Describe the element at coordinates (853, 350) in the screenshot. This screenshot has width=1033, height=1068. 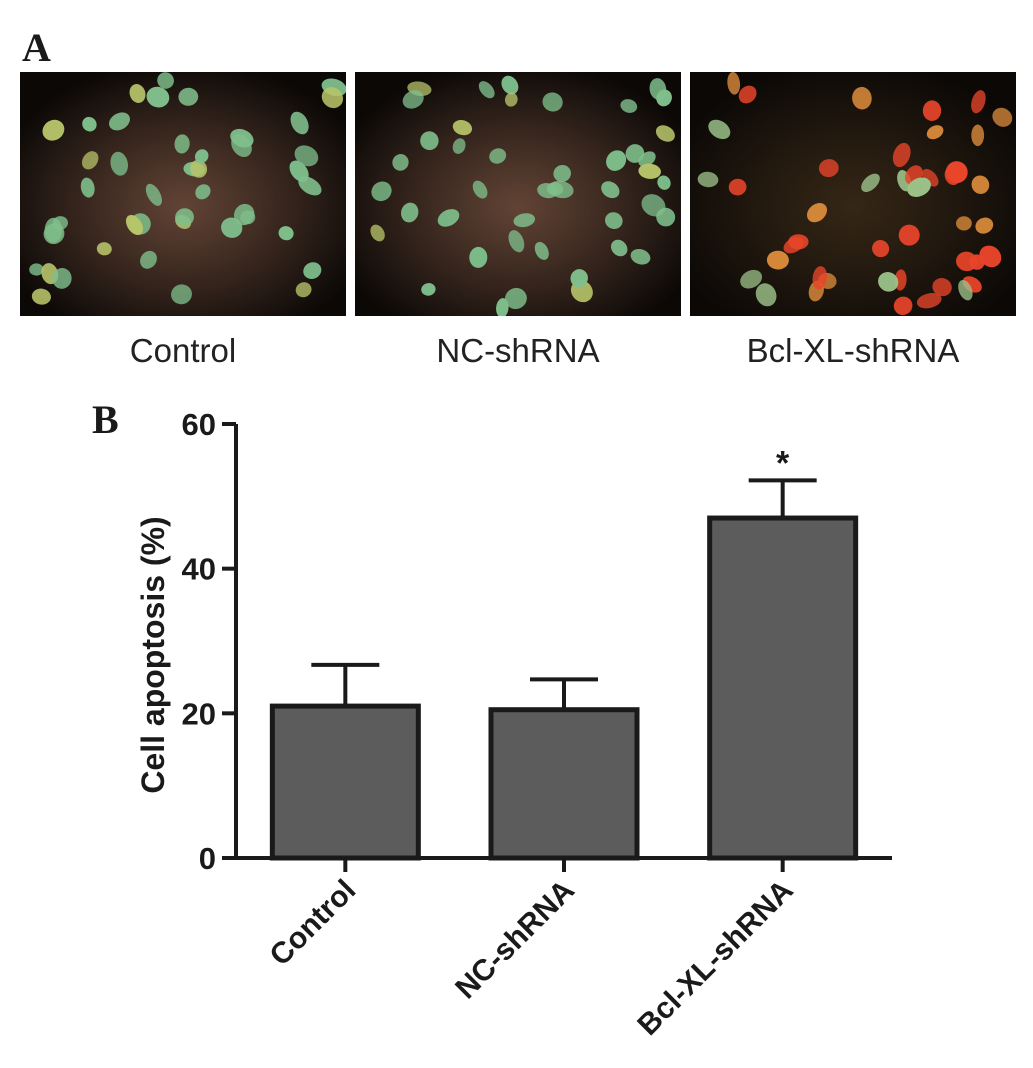
I see `micrograph-label-bcl-xl-shrna: Bcl-XL-shRNA` at that location.